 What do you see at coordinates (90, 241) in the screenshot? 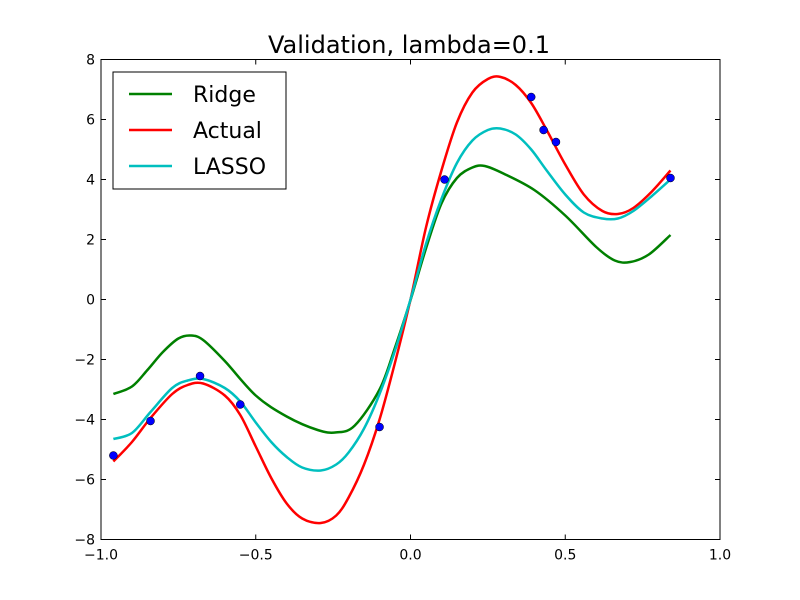
I see `y-tick-label: 2` at bounding box center [90, 241].